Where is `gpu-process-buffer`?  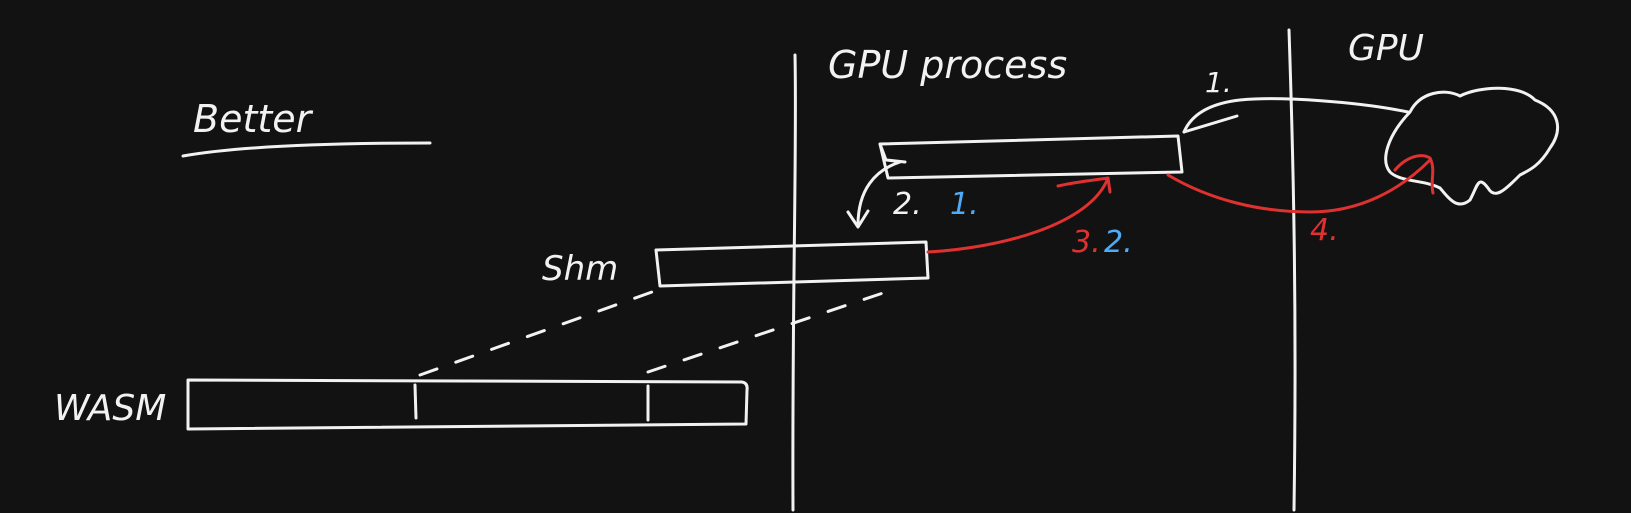 gpu-process-buffer is located at coordinates (1031, 157).